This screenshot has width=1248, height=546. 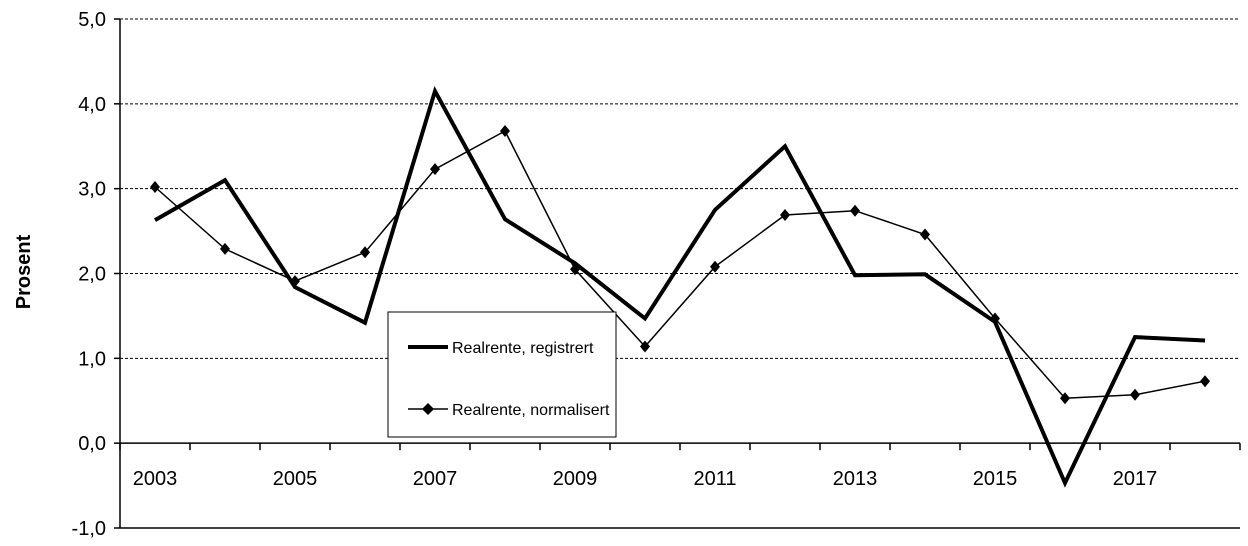 What do you see at coordinates (714, 479) in the screenshot?
I see `x-tick-label: 2011` at bounding box center [714, 479].